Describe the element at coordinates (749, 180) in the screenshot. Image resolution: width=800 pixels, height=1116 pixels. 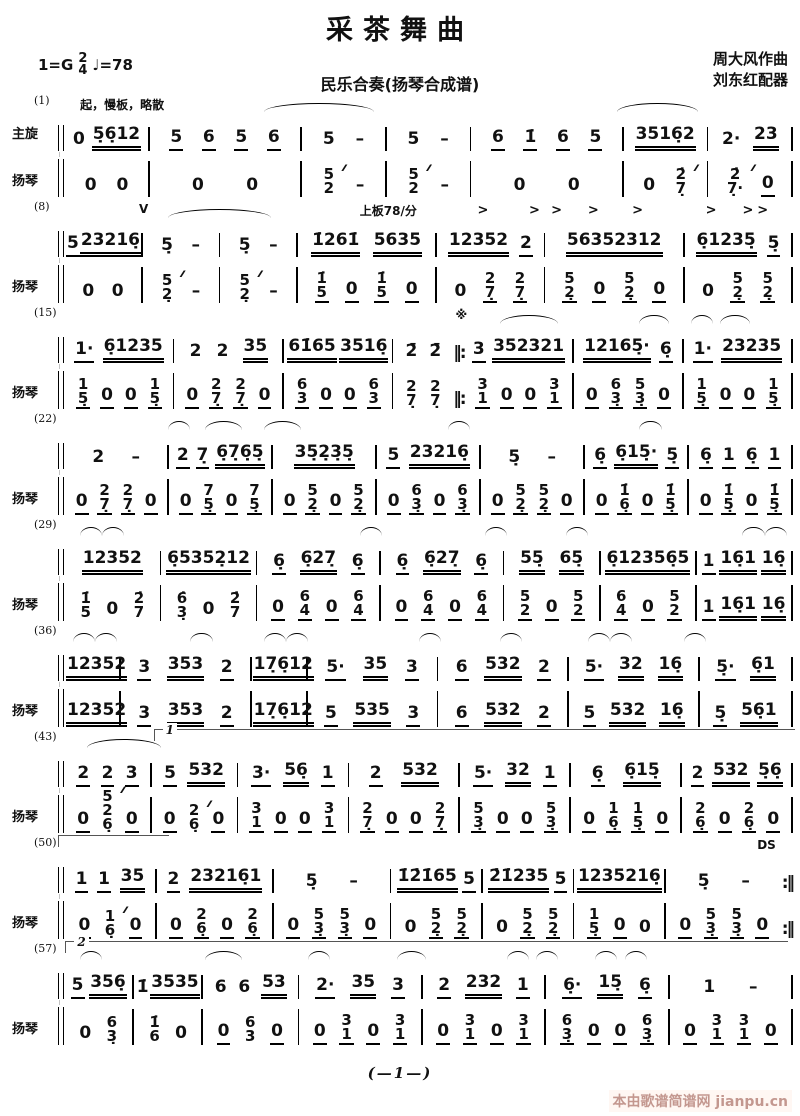
I see `measure: 2̇7̣·⁄⁄⁄0` at that location.